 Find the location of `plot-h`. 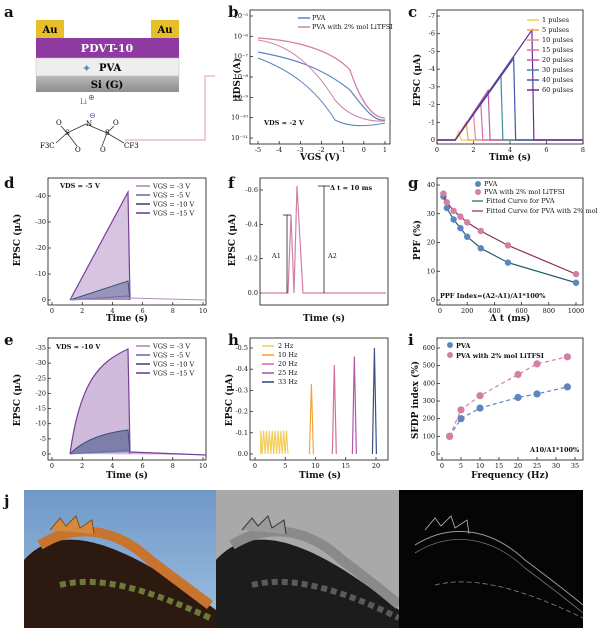

plot-h is located at coordinates (319, 401).